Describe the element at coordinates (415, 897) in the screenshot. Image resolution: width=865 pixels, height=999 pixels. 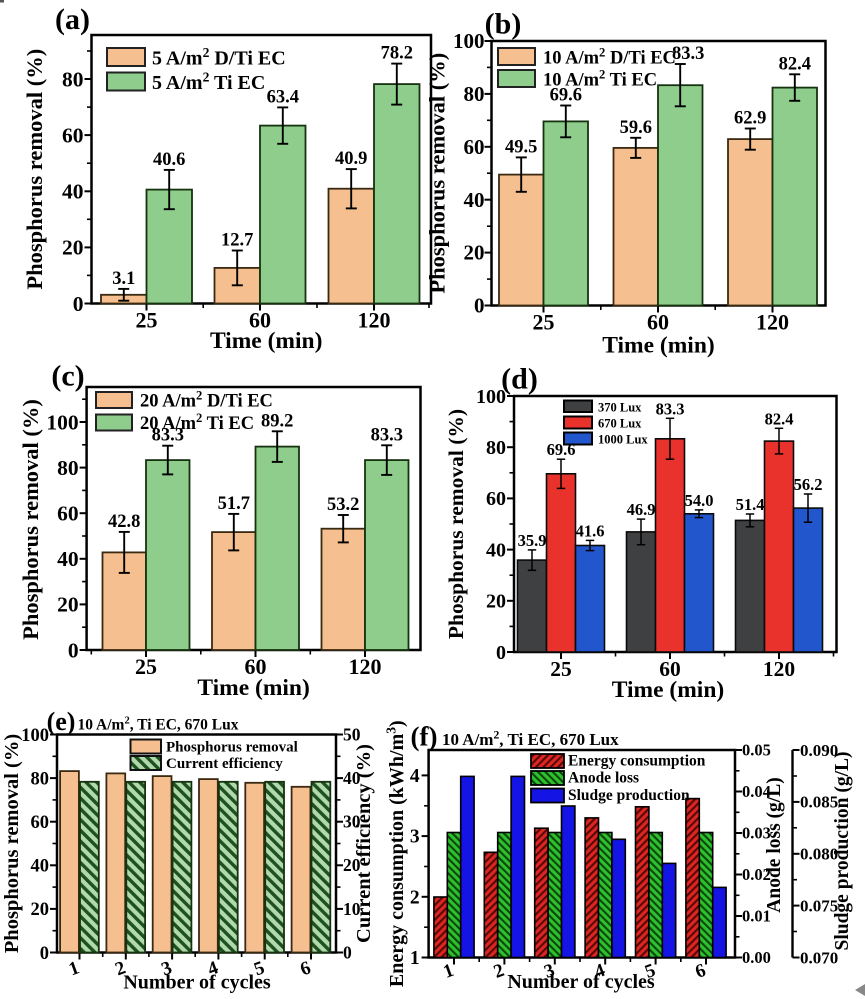
I see `svg-text: 2` at that location.